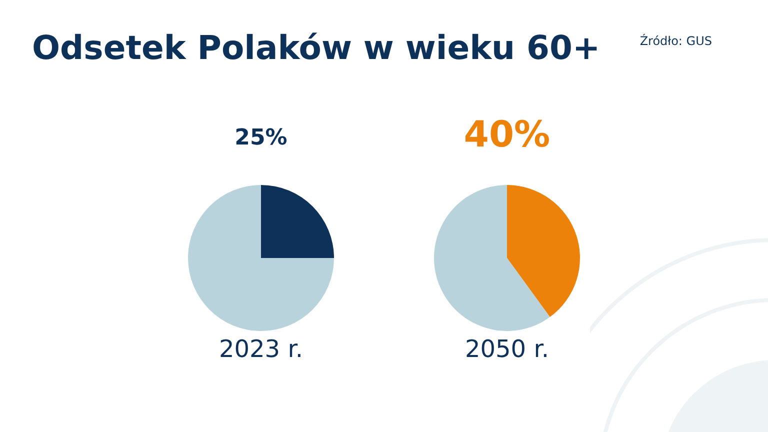 This screenshot has width=768, height=432. Describe the element at coordinates (316, 47) in the screenshot. I see `chart-title: Odsetek Polaków w wieku 60+` at that location.